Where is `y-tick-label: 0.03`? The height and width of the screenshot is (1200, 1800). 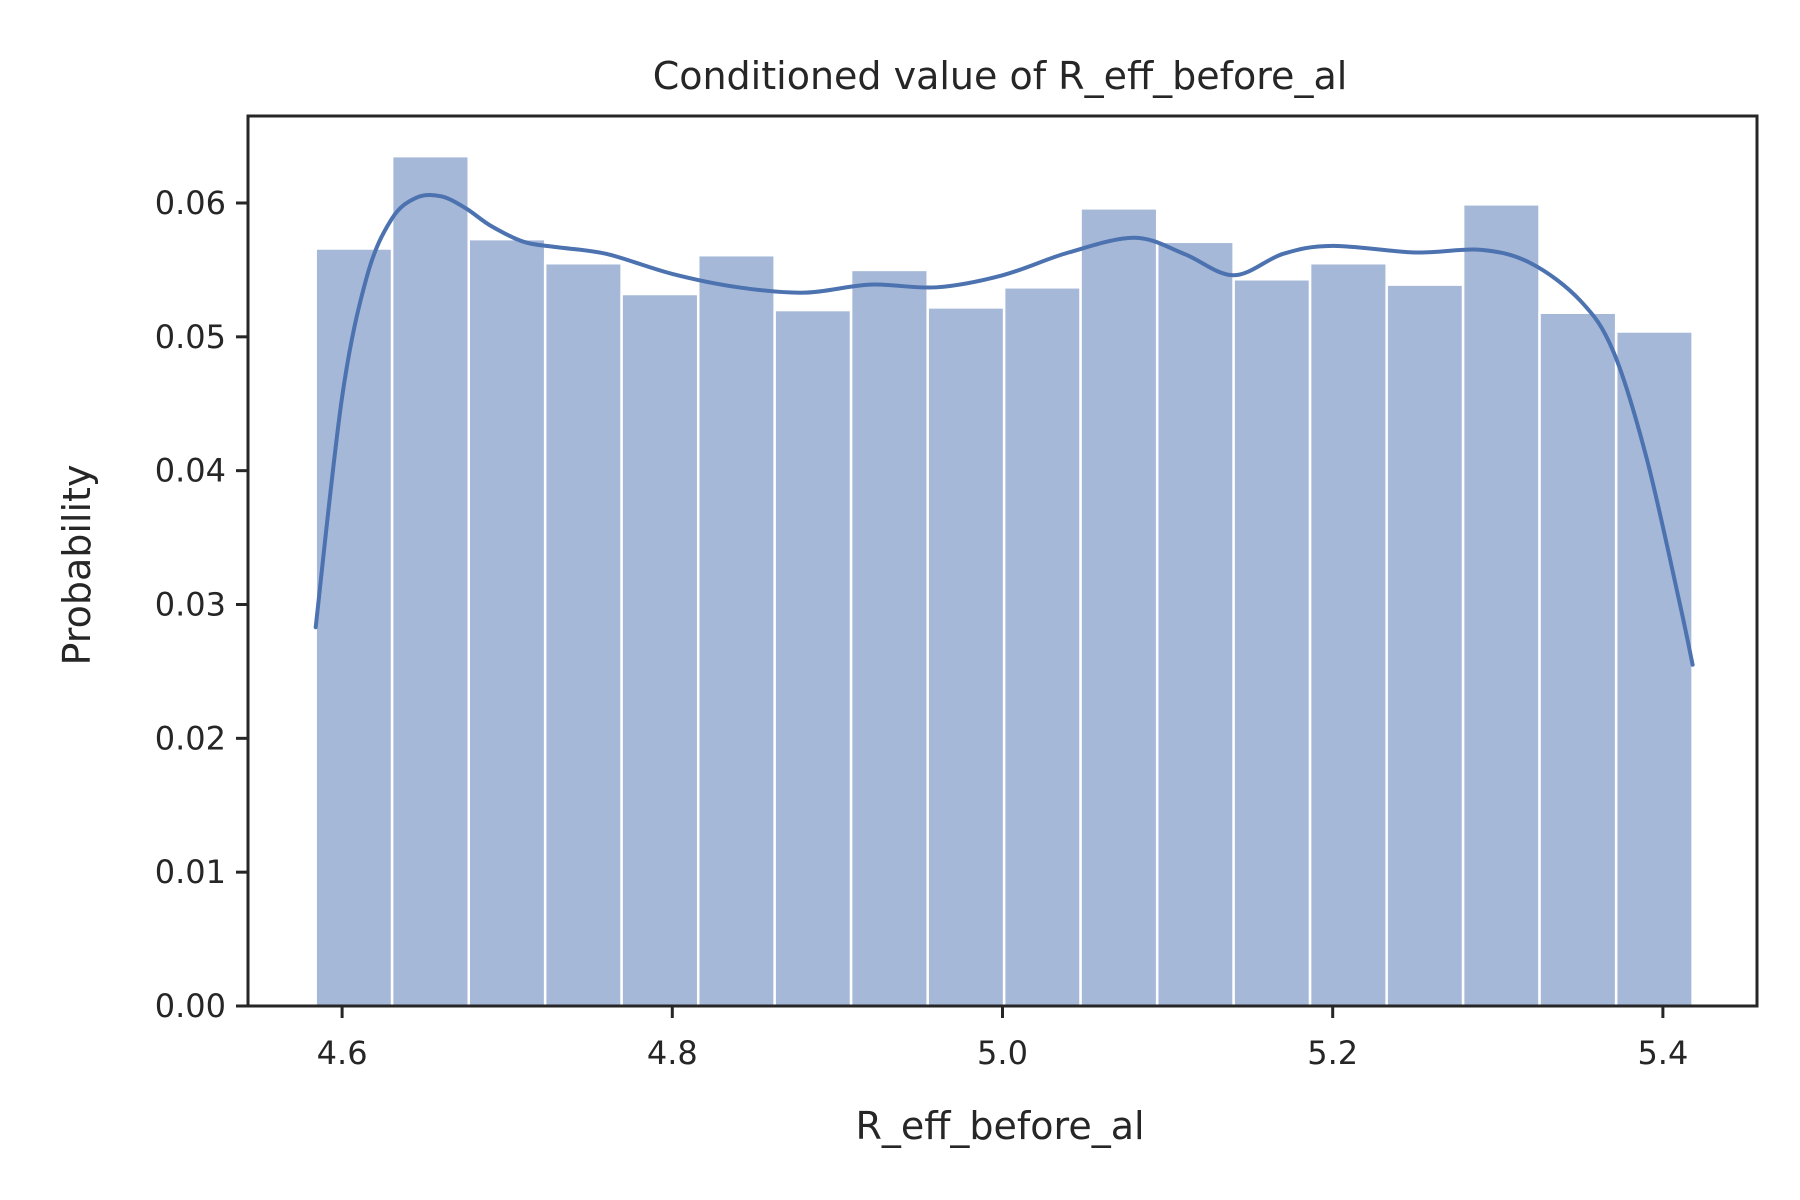 y-tick-label: 0.03 is located at coordinates (190, 604).